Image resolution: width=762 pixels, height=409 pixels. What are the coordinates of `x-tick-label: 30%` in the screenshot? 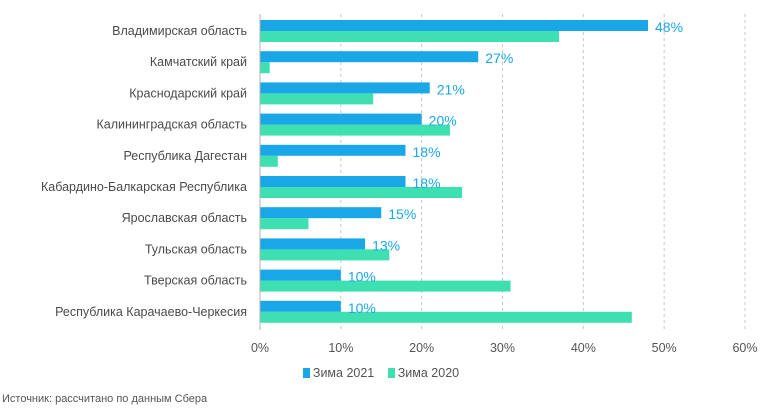 It's located at (502, 348).